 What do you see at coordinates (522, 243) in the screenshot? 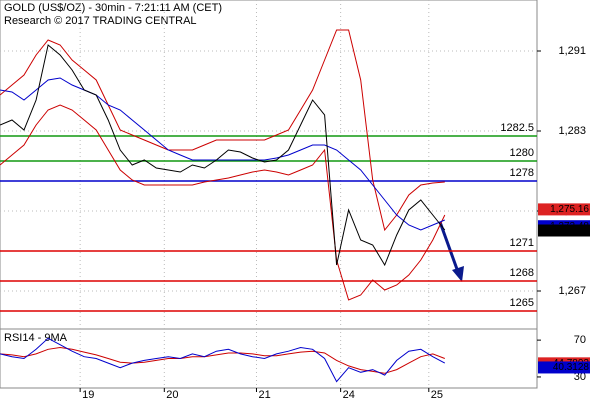
I see `level-label: 1271` at bounding box center [522, 243].